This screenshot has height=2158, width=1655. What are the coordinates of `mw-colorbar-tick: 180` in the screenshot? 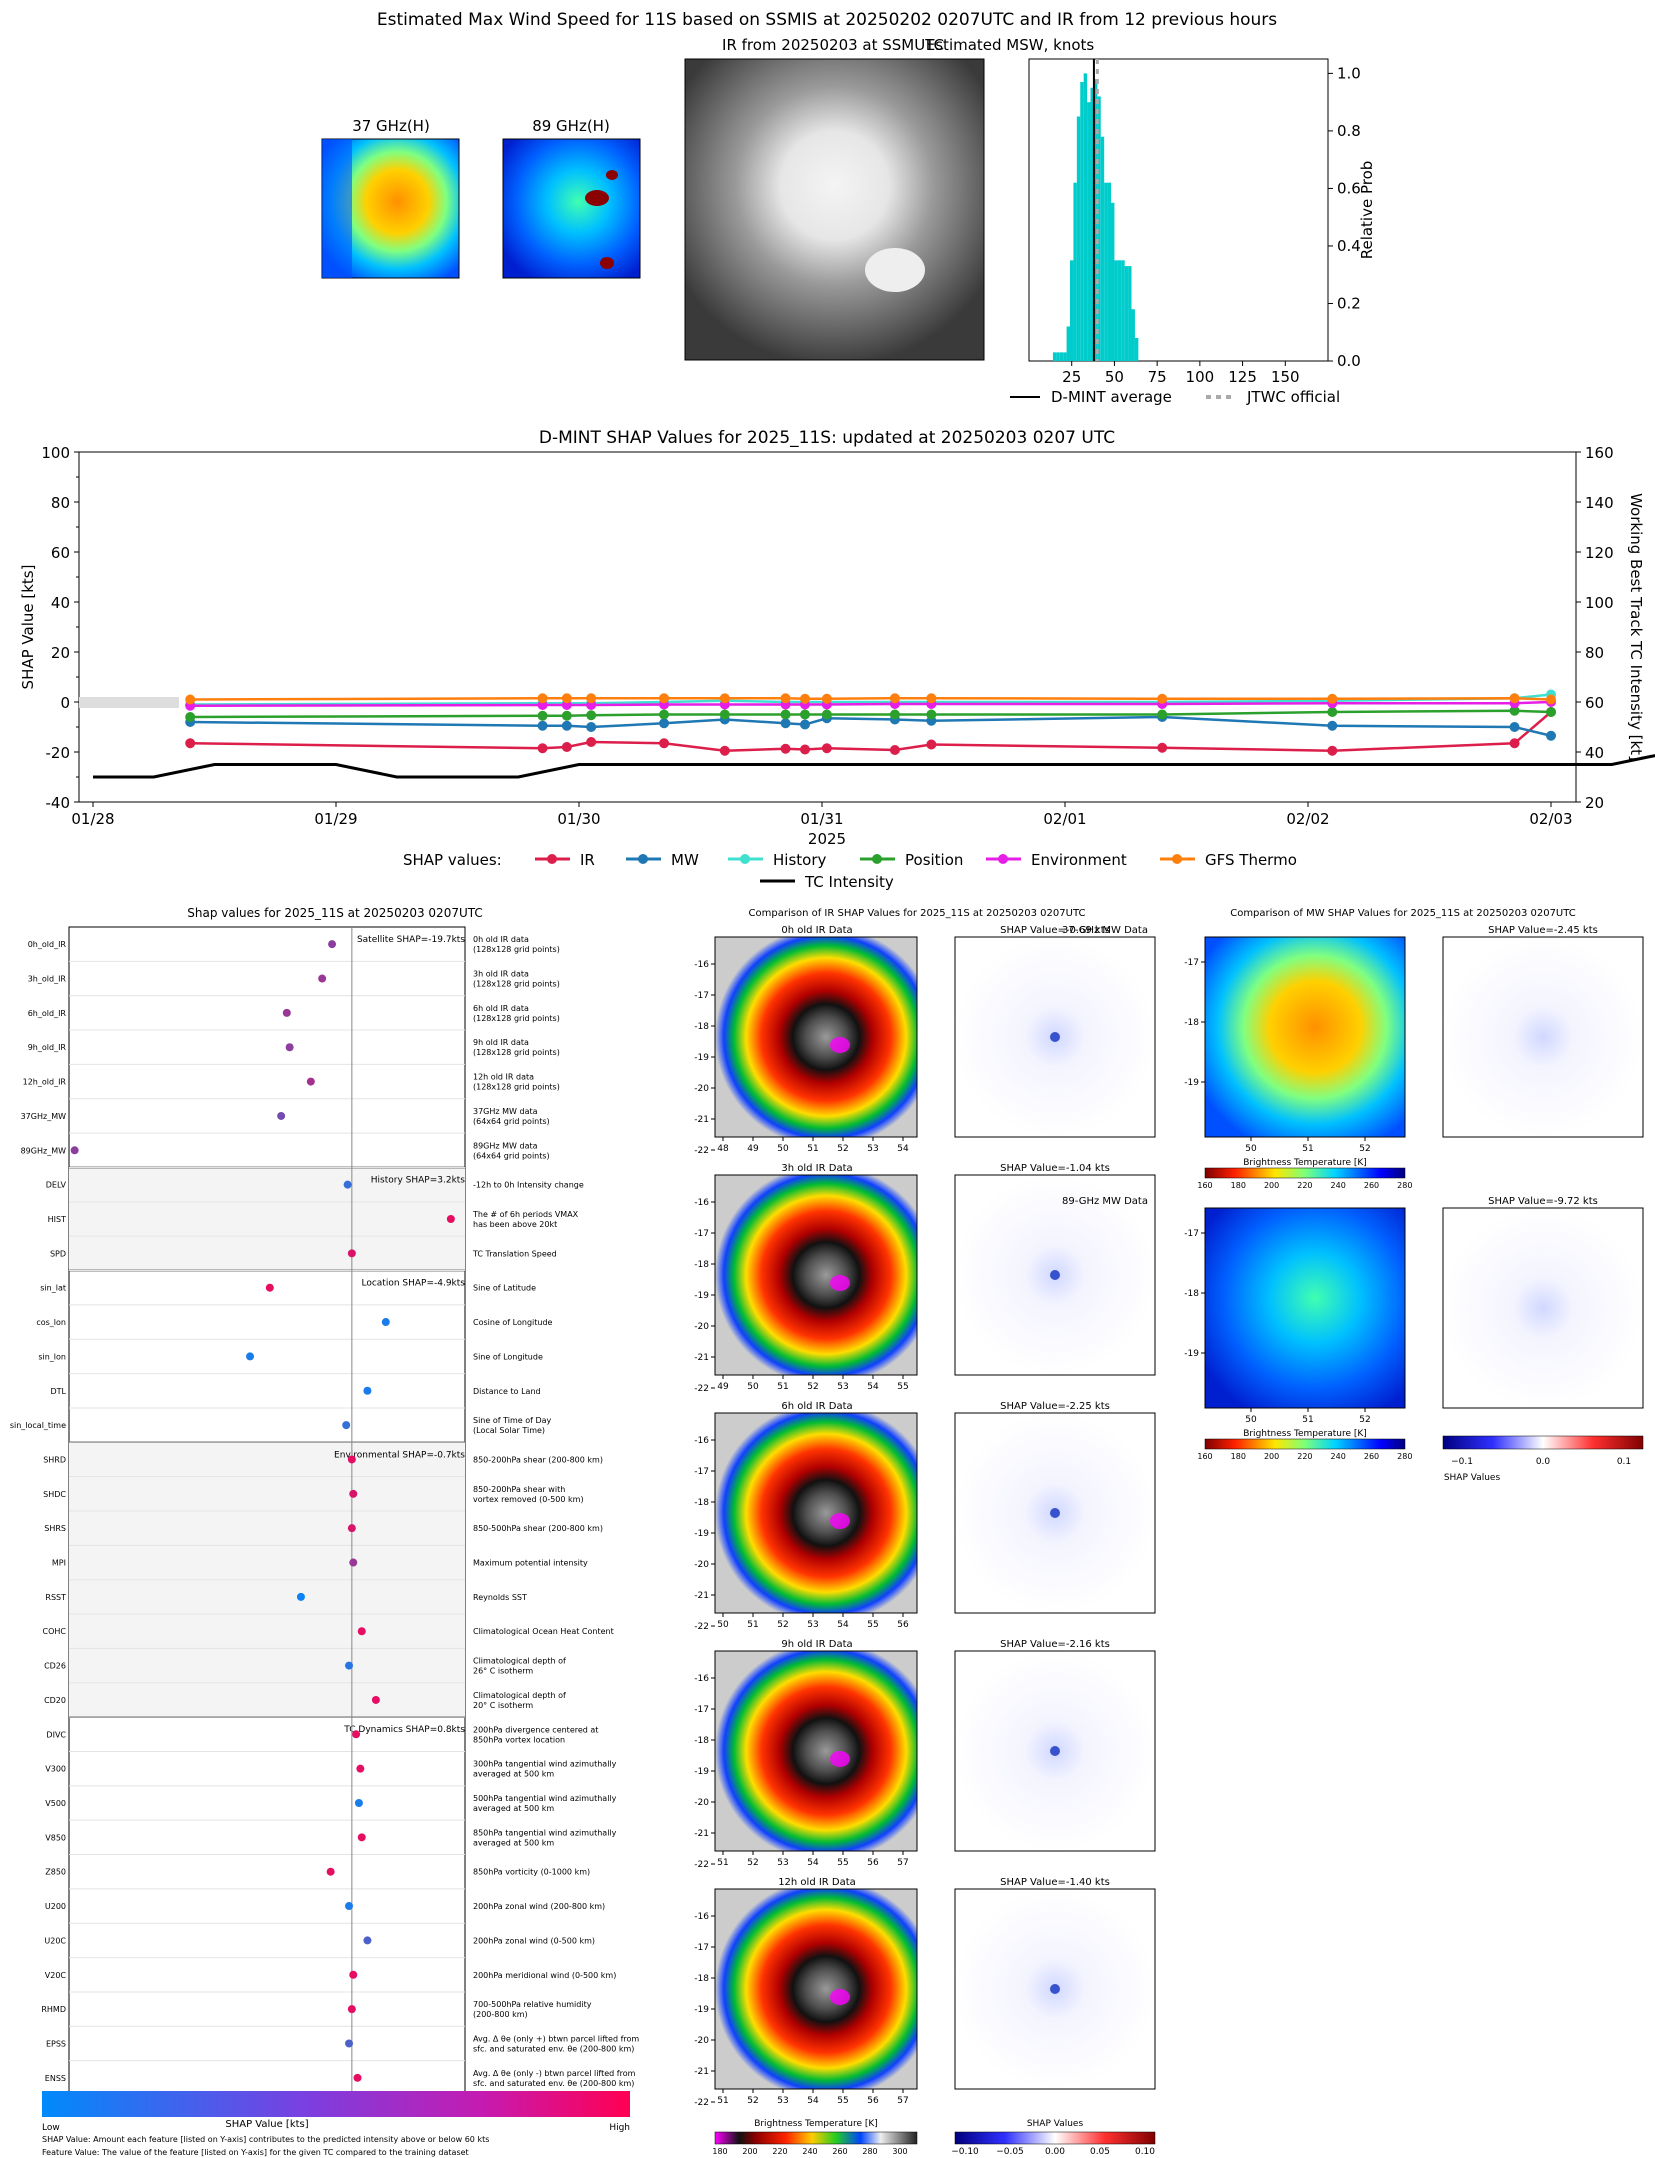 It's located at (1238, 1456).